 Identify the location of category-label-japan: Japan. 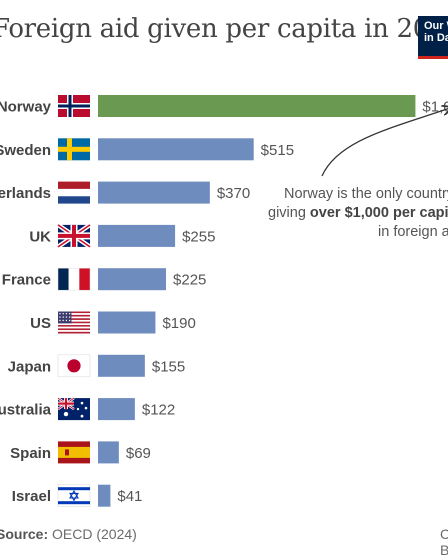
(29, 366).